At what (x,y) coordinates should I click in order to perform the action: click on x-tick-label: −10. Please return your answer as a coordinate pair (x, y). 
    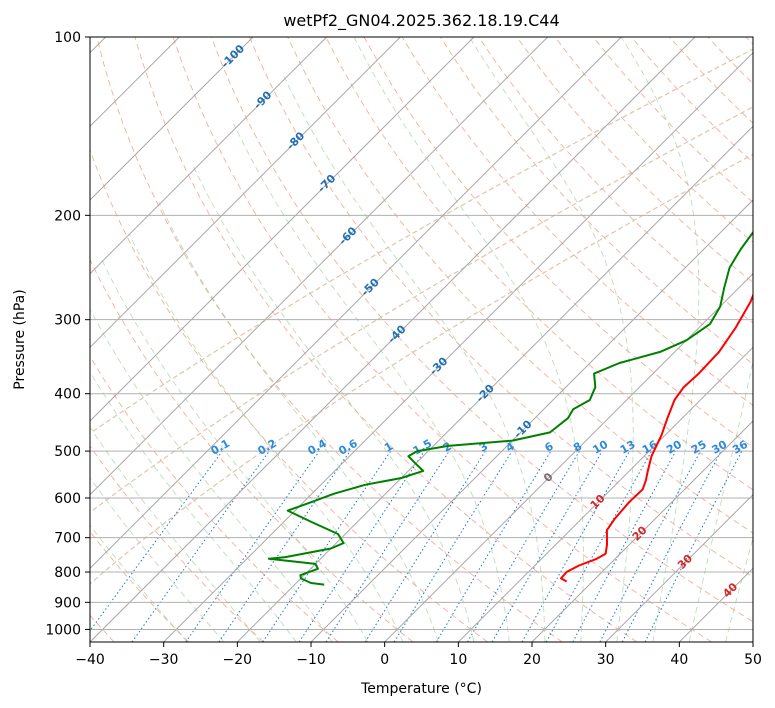
    Looking at the image, I should click on (311, 660).